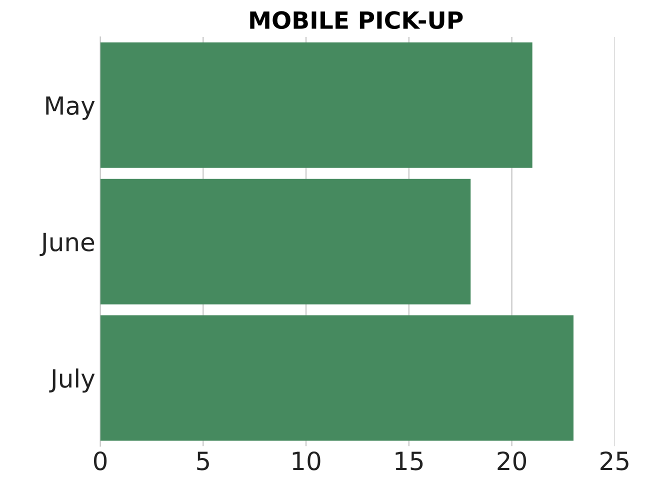 The width and height of the screenshot is (647, 493). I want to click on y-tick-label: July, so click(72, 380).